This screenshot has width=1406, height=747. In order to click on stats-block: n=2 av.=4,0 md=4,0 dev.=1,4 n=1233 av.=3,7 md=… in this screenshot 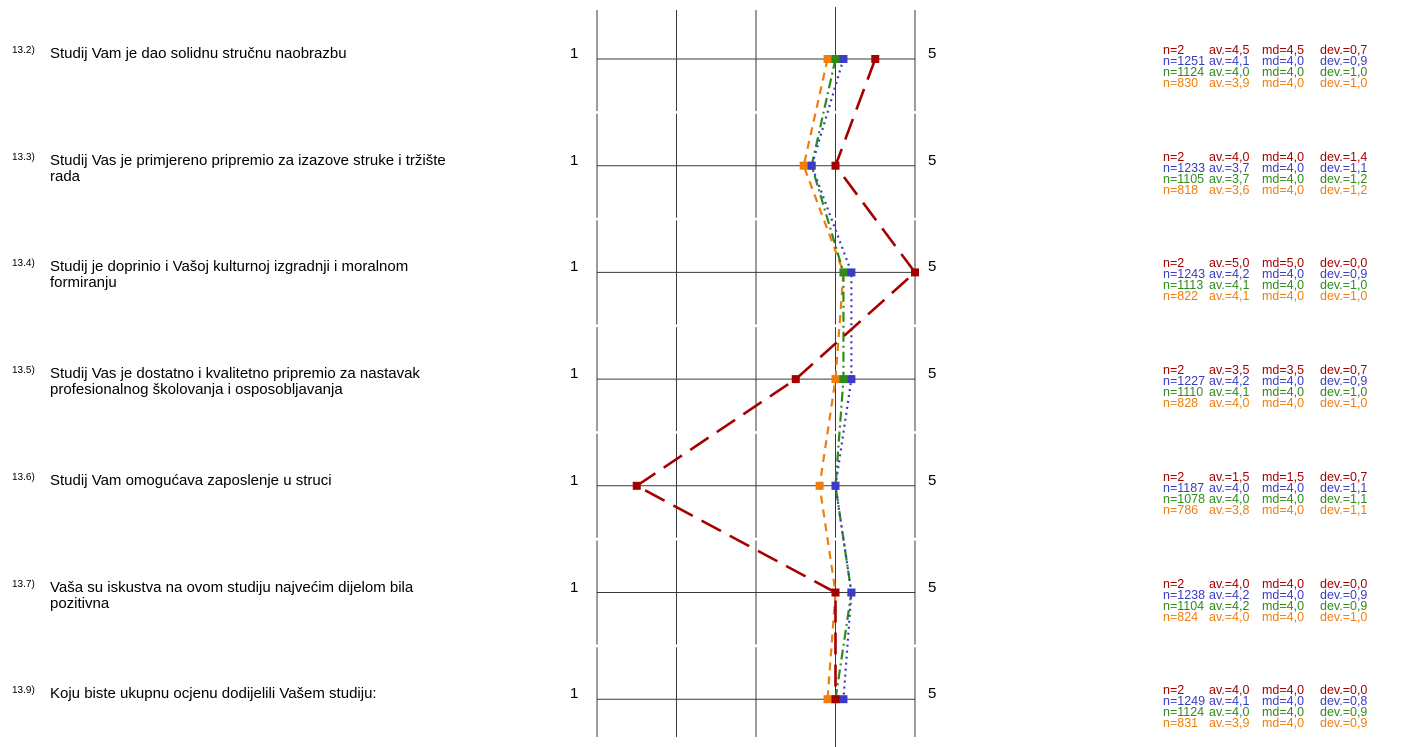, I will do `click(1265, 173)`.